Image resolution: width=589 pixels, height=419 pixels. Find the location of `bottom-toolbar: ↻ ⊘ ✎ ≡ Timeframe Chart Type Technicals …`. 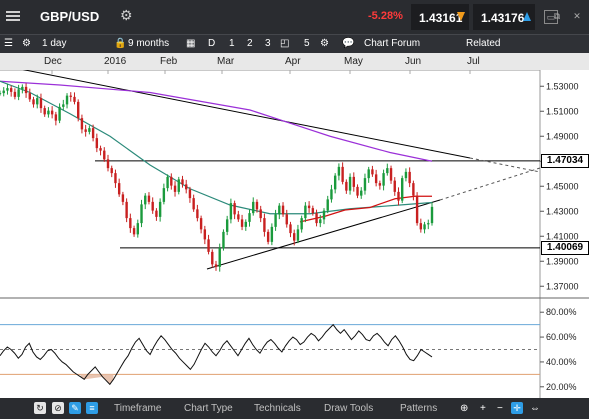

bottom-toolbar: ↻ ⊘ ✎ ≡ Timeframe Chart Type Technicals … is located at coordinates (294, 408).